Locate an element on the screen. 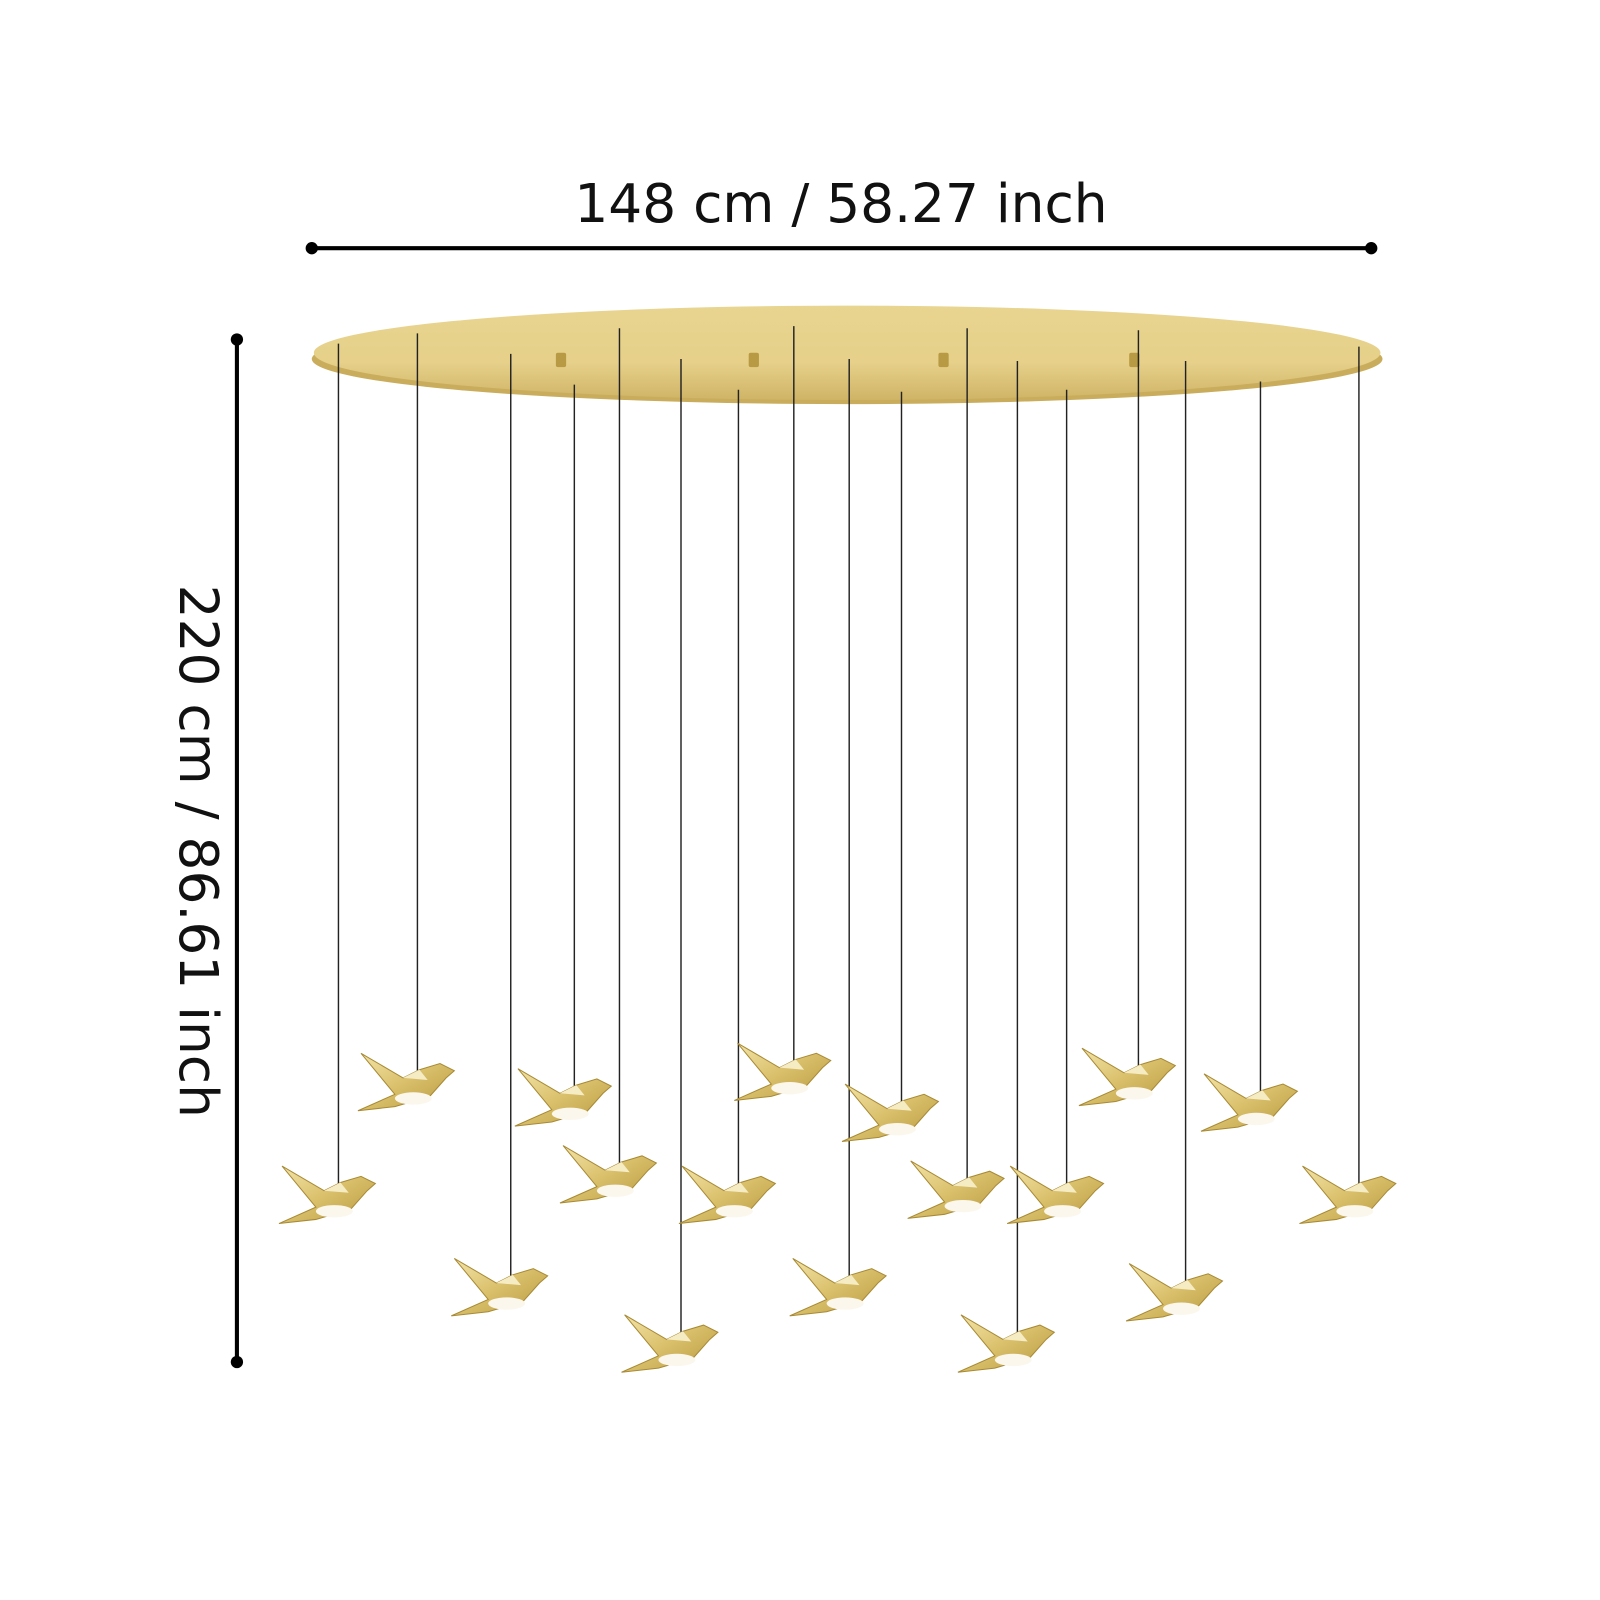 This screenshot has width=1600, height=1600. canopy is located at coordinates (847, 352).